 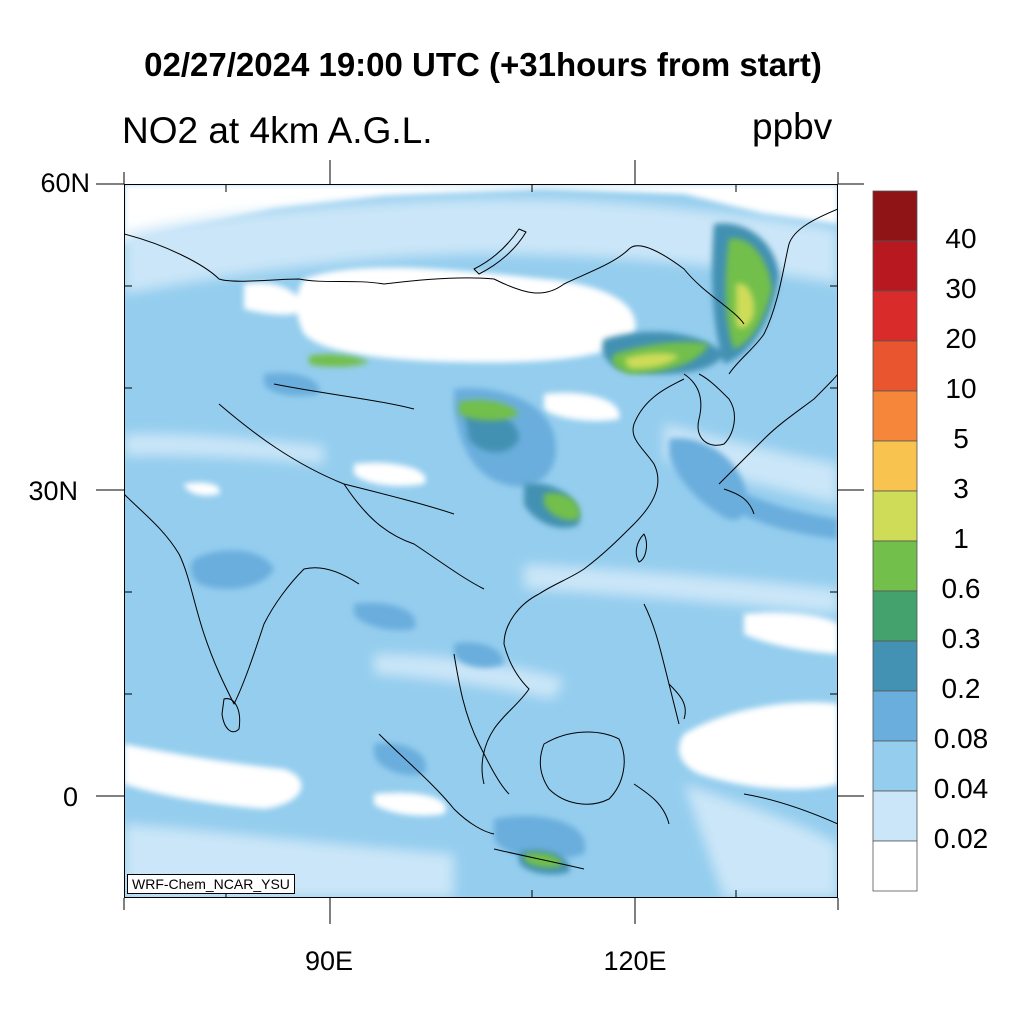 I want to click on colorbar-label: 20, so click(x=961, y=338).